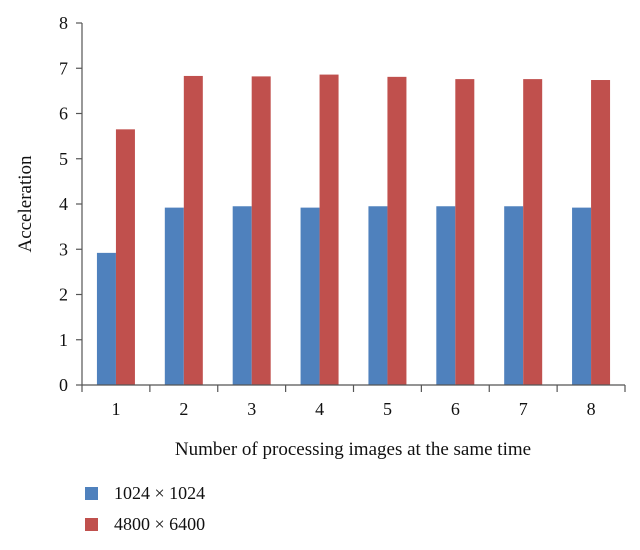  I want to click on x-tick-label: 8, so click(591, 409).